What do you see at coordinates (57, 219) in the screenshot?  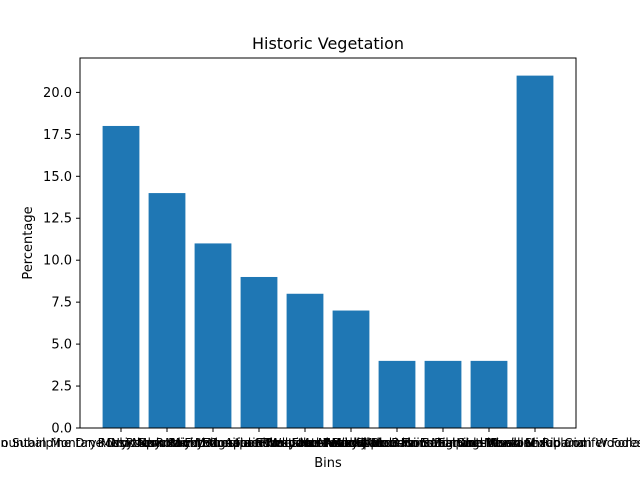 I see `y-tick-label: 12.5` at bounding box center [57, 219].